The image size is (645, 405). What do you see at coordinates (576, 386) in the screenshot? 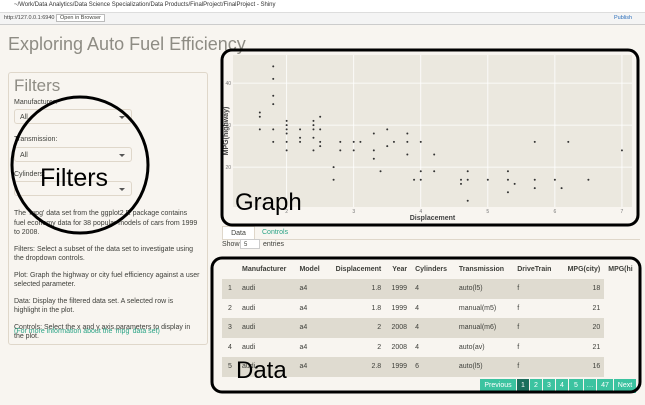
I see `page-button: 5` at bounding box center [576, 386].